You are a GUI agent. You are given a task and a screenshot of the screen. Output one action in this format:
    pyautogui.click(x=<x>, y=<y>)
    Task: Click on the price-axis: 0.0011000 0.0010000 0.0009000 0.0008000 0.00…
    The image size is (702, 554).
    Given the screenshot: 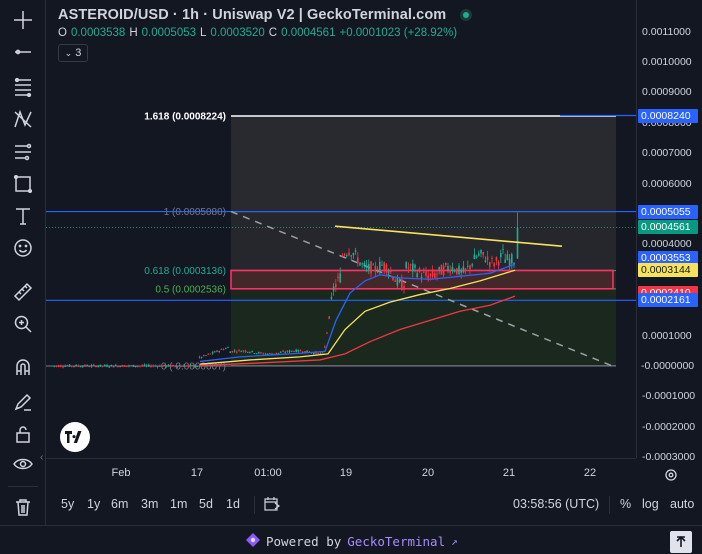 What is the action you would take?
    pyautogui.click(x=669, y=231)
    